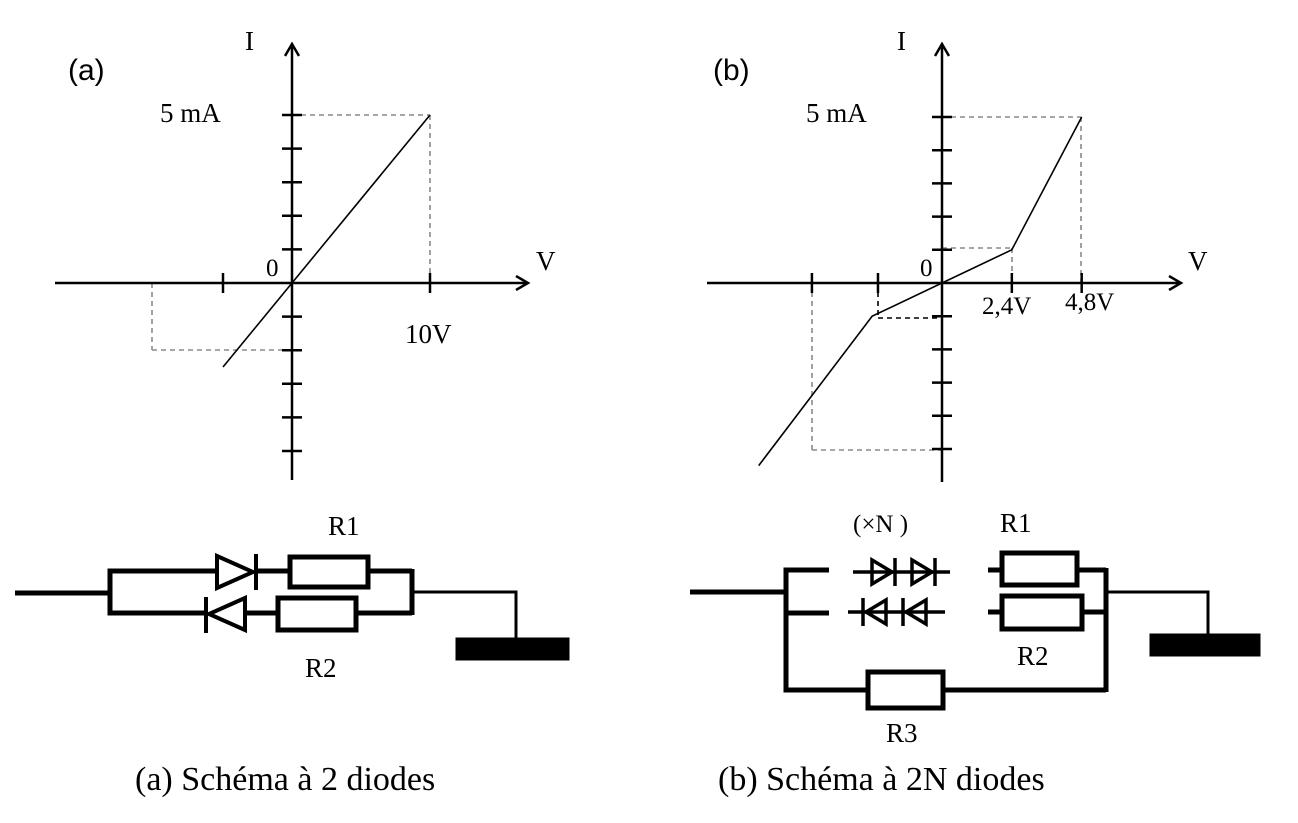  I want to click on graph-b-y-axis-label: I, so click(901, 41).